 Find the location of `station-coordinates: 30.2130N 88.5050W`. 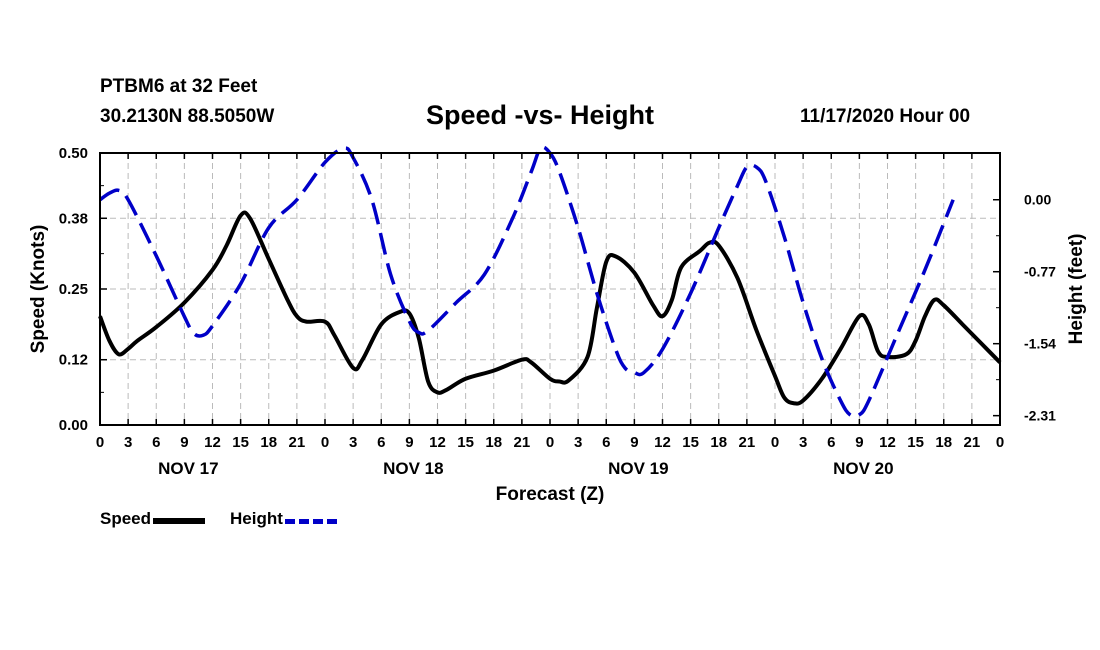

station-coordinates: 30.2130N 88.5050W is located at coordinates (187, 116).